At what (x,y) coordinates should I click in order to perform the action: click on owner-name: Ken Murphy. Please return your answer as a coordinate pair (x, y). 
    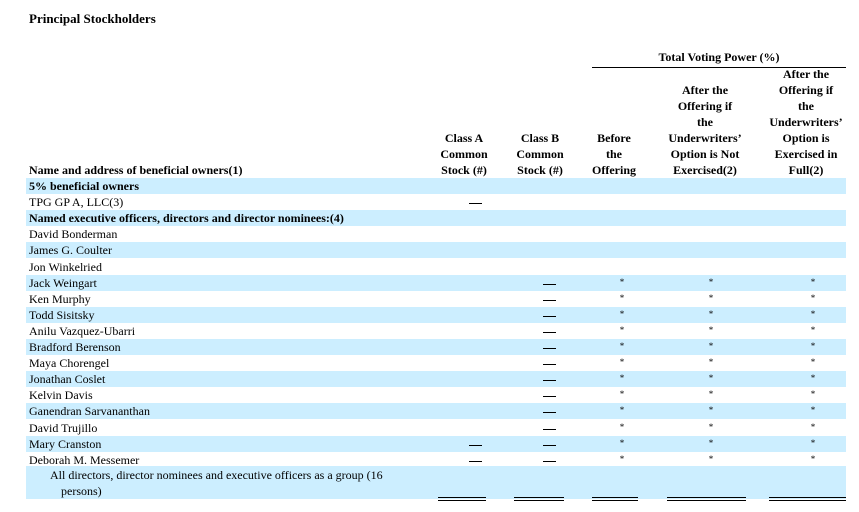
    Looking at the image, I should click on (60, 299).